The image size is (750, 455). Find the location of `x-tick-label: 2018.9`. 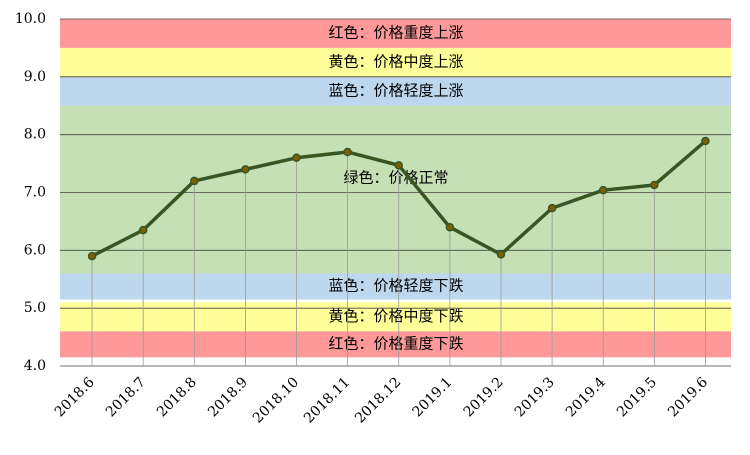

x-tick-label: 2018.9 is located at coordinates (228, 397).